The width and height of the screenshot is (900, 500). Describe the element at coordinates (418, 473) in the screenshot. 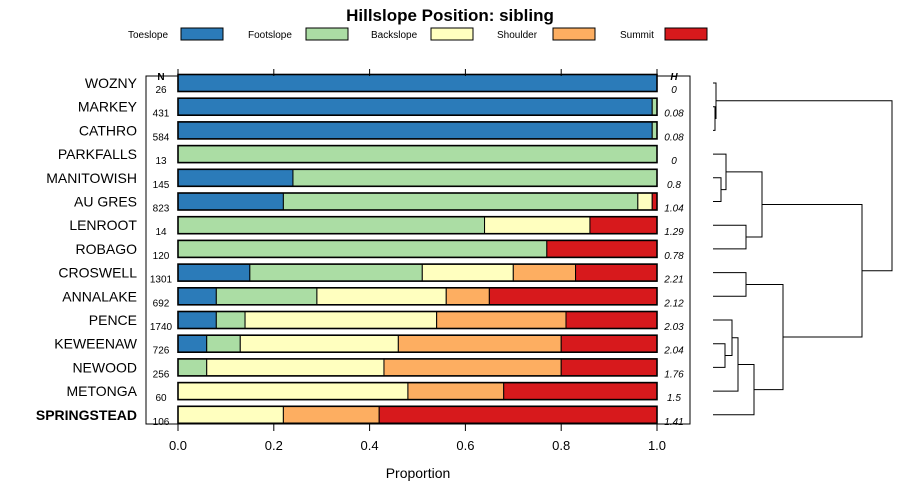

I see `x-axis-title: Proportion` at that location.